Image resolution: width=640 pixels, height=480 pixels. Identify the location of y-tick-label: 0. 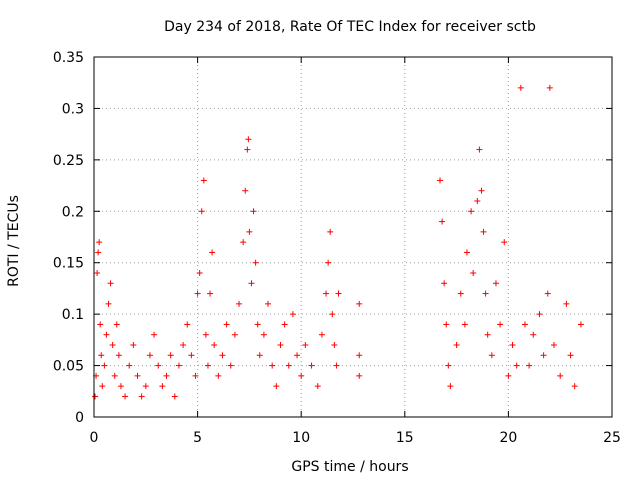
(79, 418).